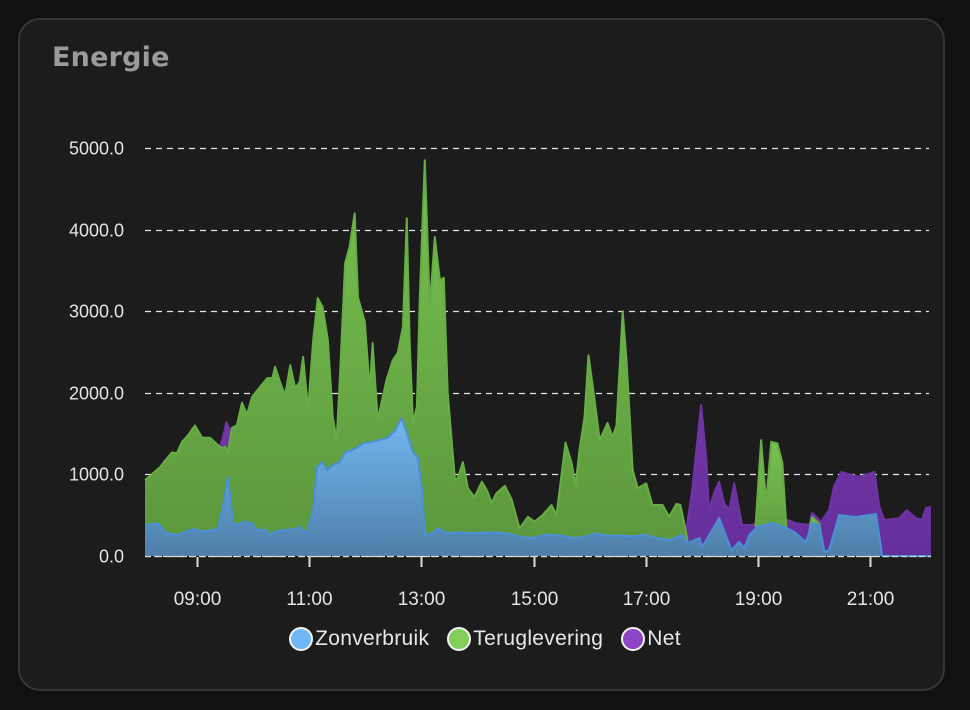 The width and height of the screenshot is (970, 710). What do you see at coordinates (372, 638) in the screenshot?
I see `legend-label: Zonverbruik` at bounding box center [372, 638].